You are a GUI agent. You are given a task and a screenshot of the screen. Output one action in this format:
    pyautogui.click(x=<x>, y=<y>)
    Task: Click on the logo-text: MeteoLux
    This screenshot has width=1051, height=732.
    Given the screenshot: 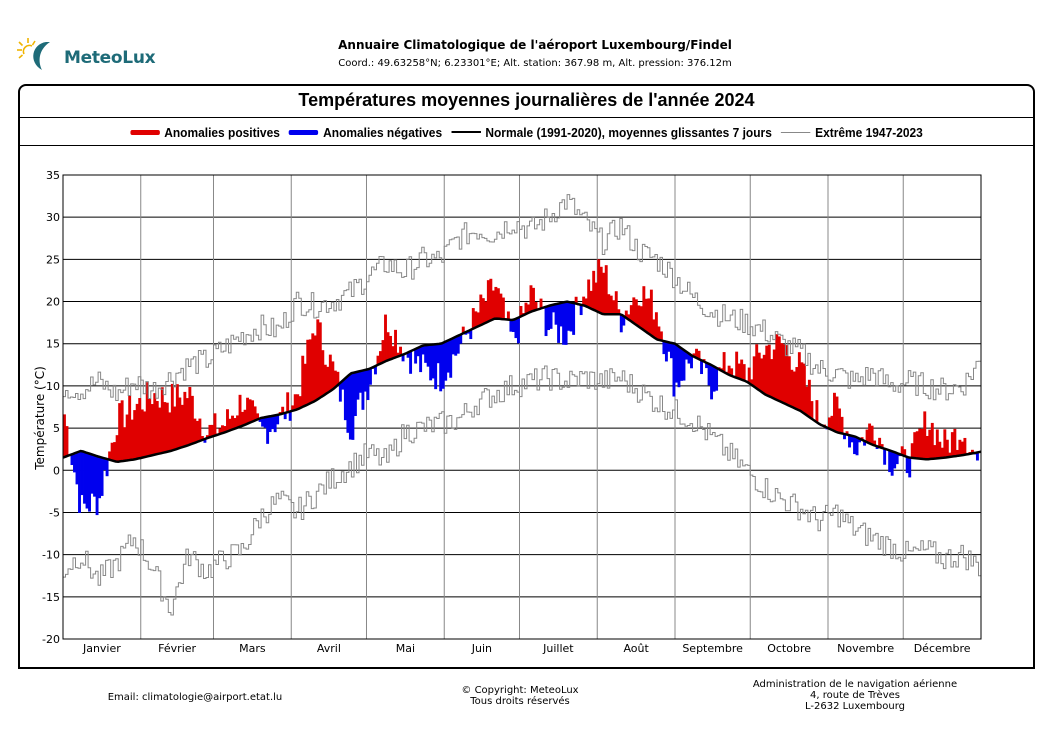 What is the action you would take?
    pyautogui.click(x=110, y=58)
    